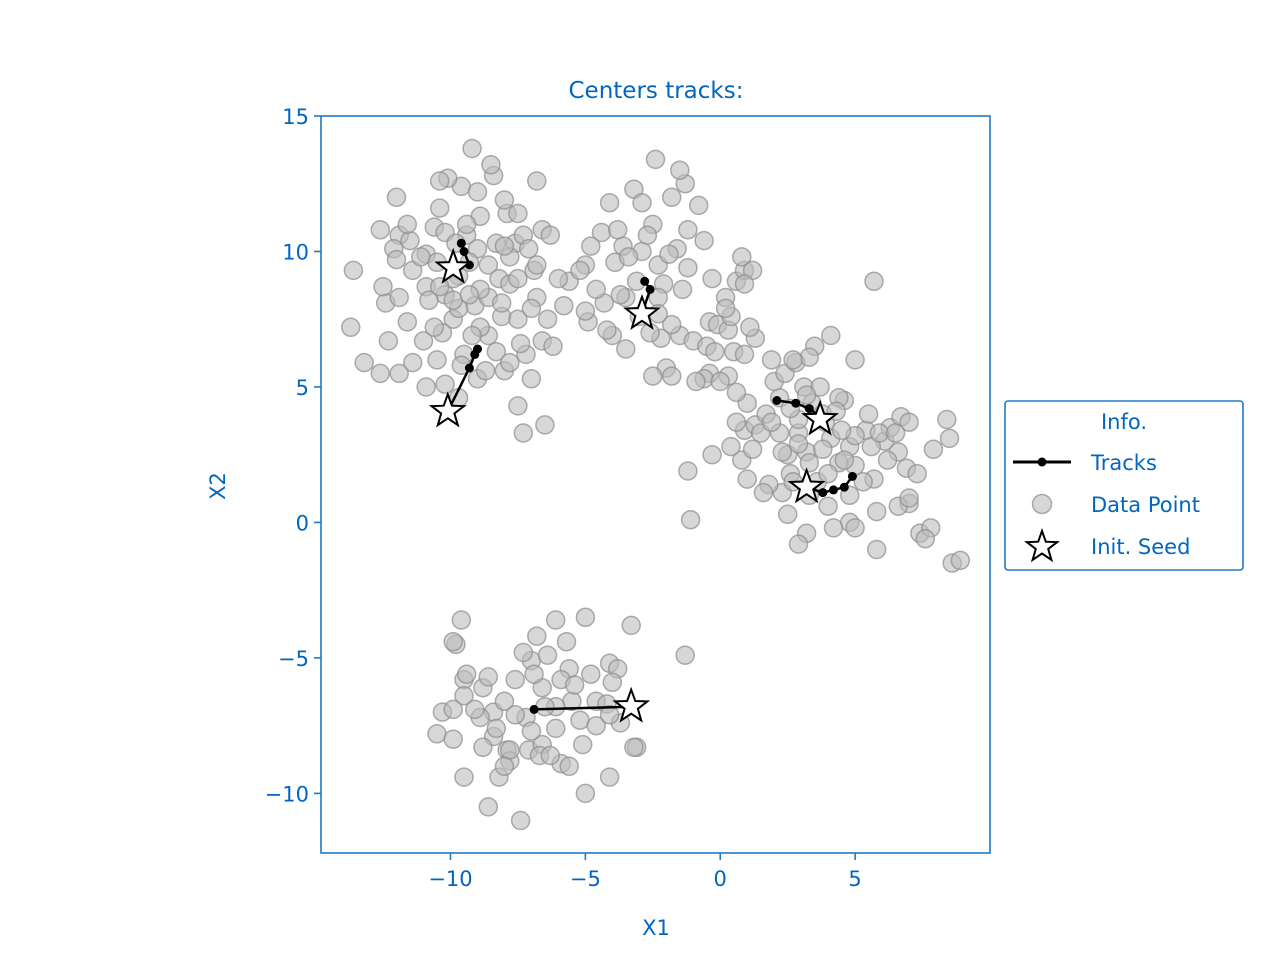  I want to click on y-axis-label: X2, so click(218, 486).